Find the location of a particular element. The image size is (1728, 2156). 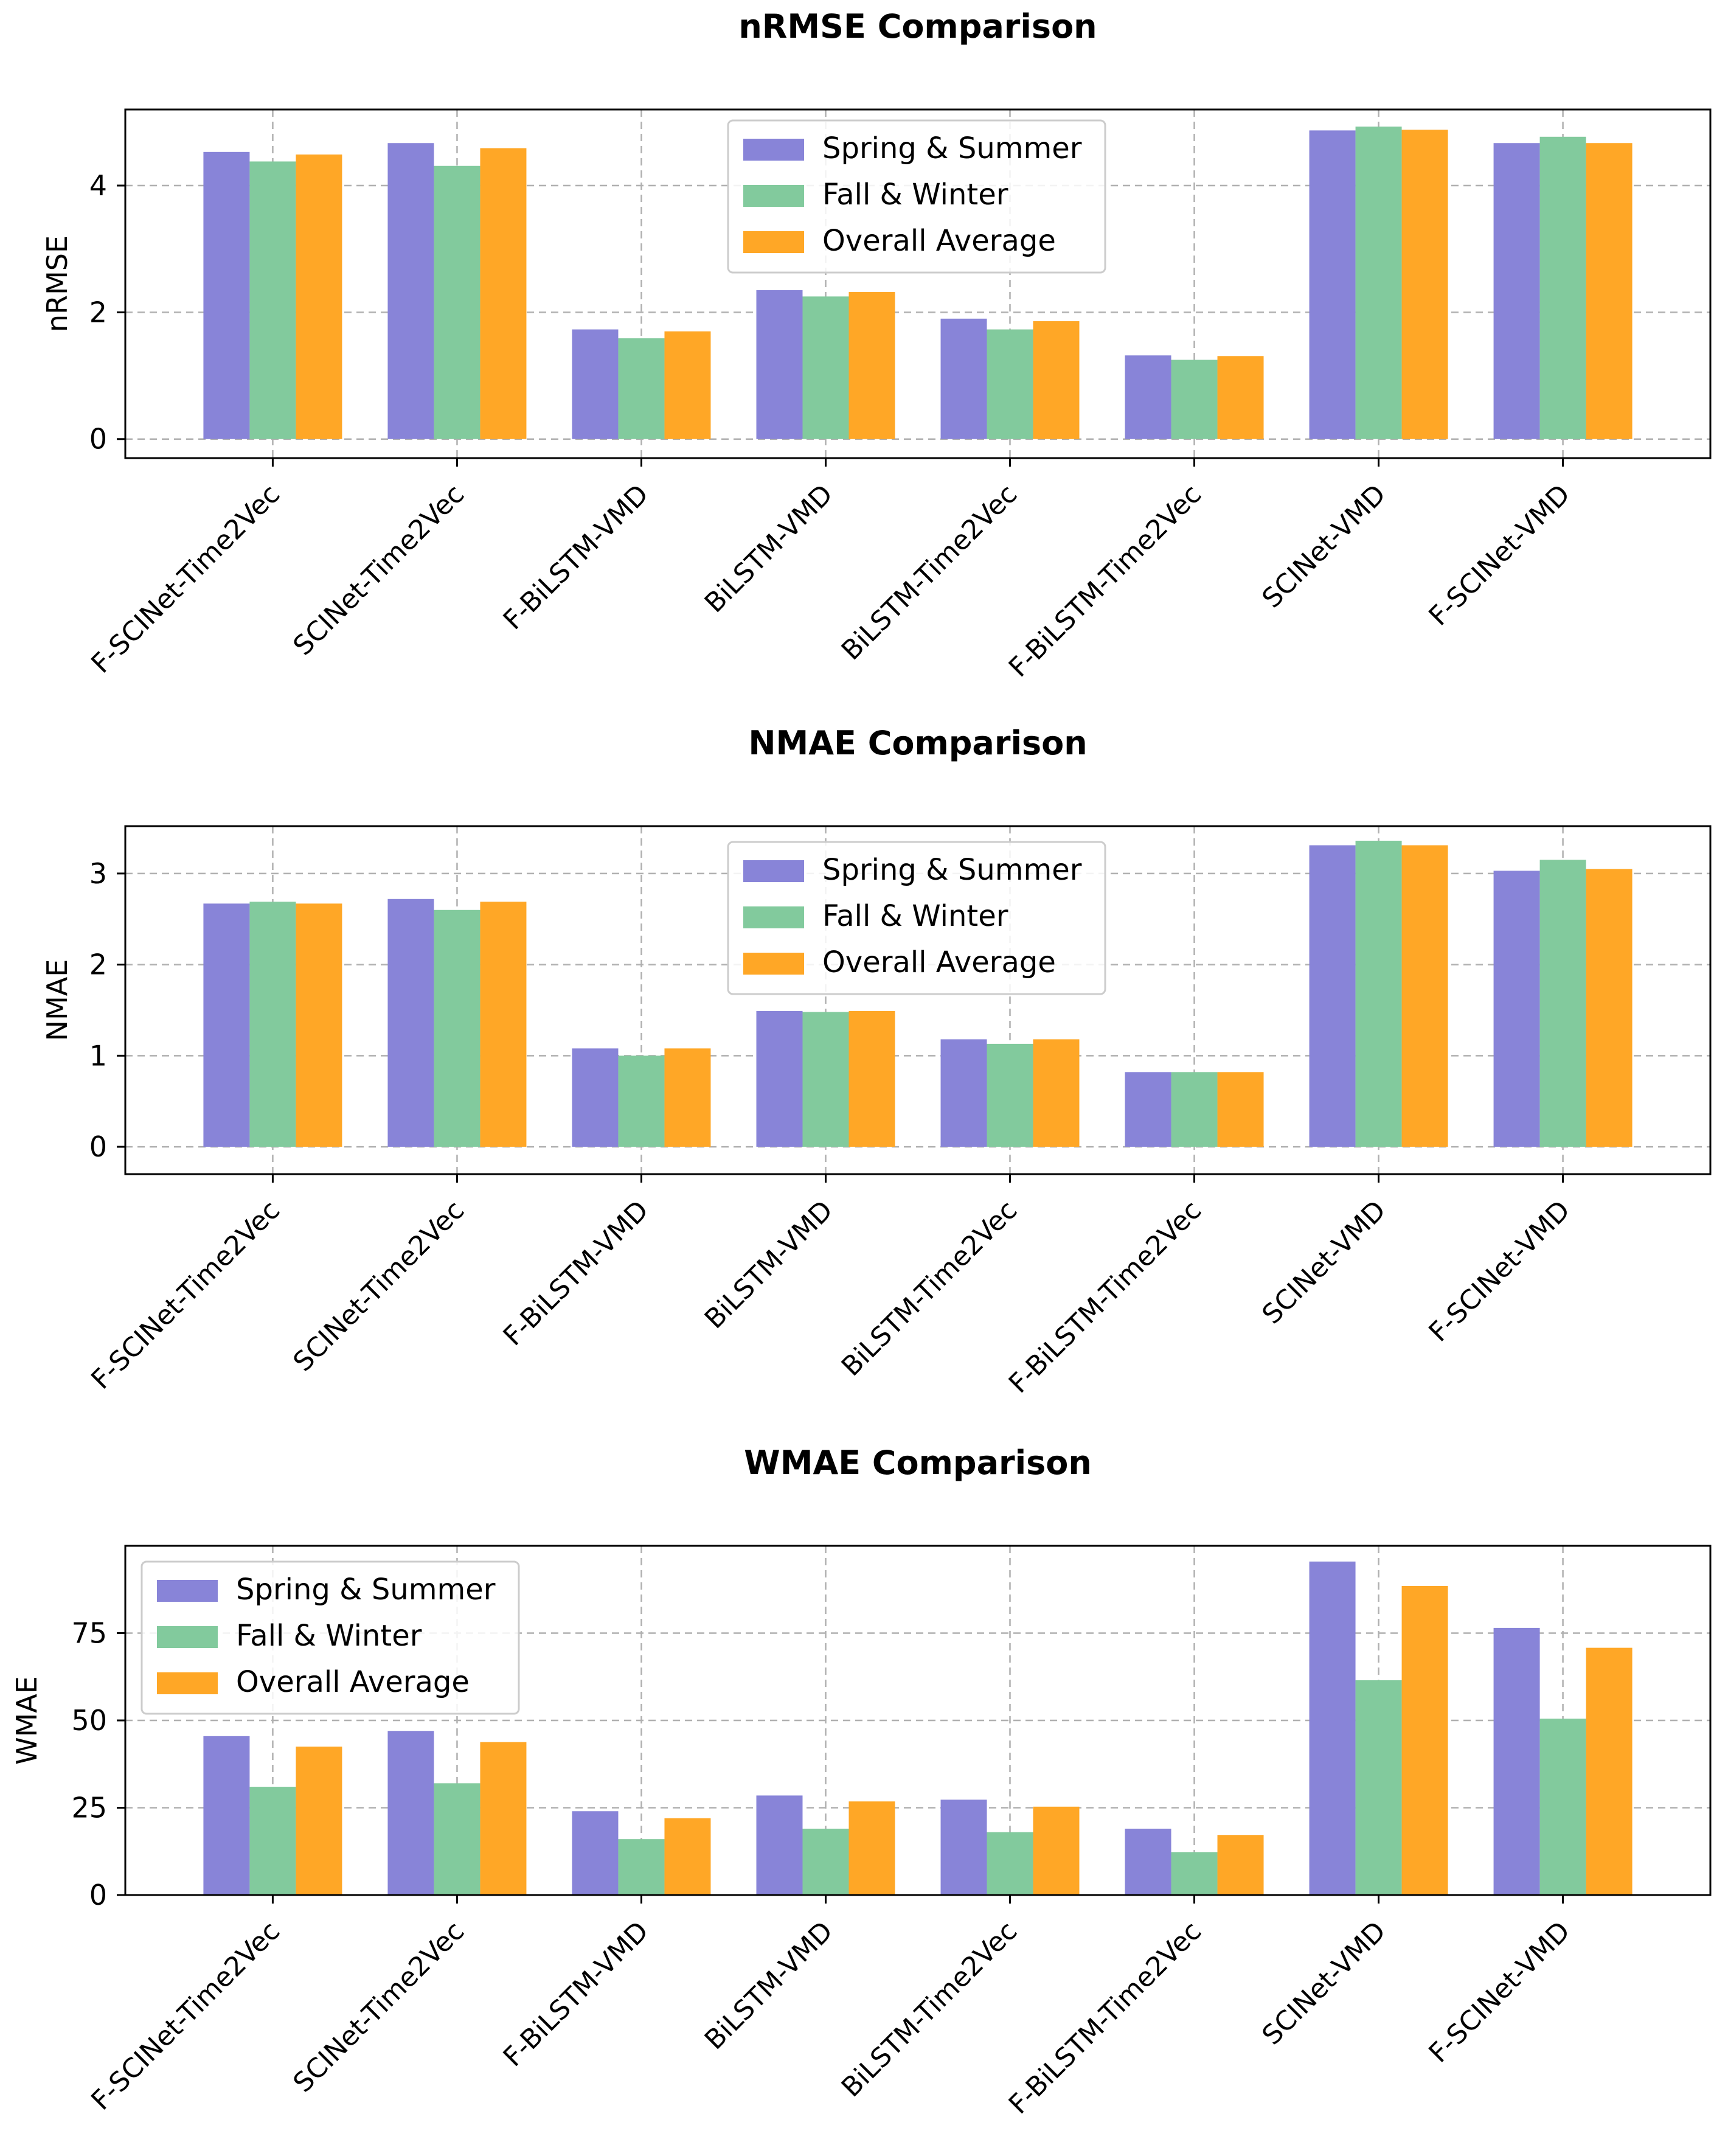

chart-title: NMAE Comparison is located at coordinates (917, 743).